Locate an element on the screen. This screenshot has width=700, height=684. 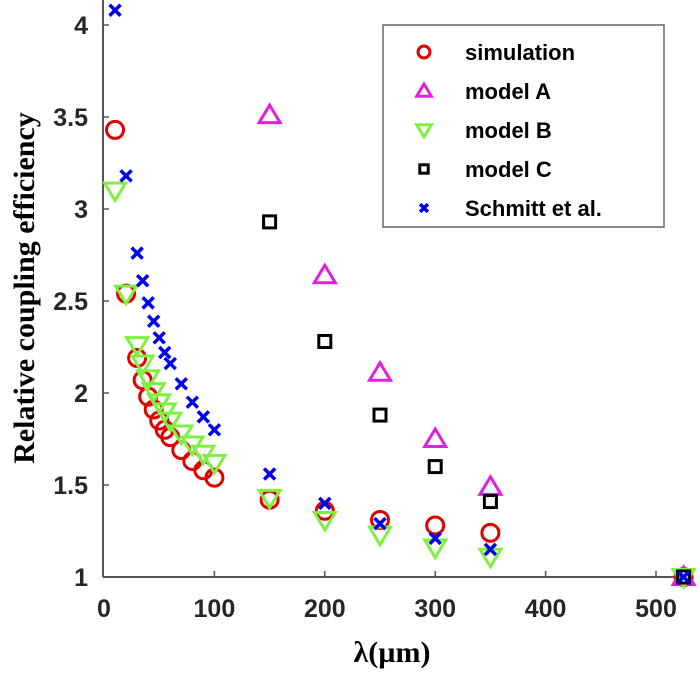
x-tick-label: 100 is located at coordinates (215, 609).